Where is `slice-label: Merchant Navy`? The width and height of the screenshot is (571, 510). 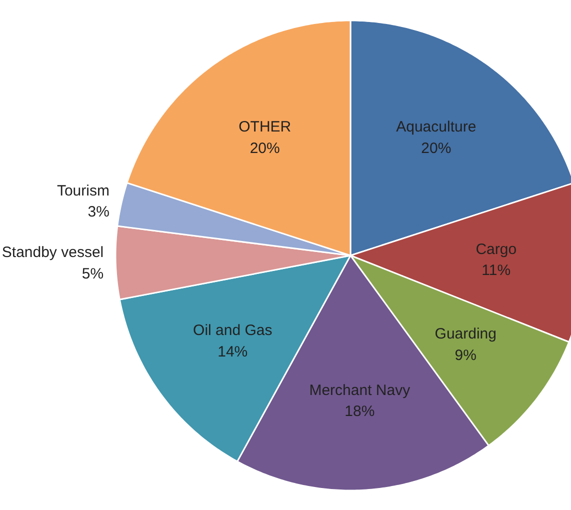
slice-label: Merchant Navy is located at coordinates (360, 390).